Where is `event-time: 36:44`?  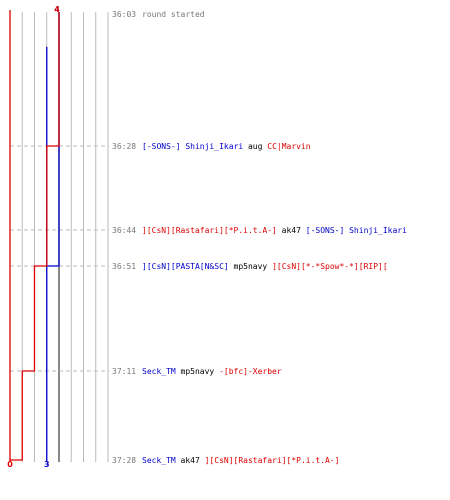 event-time: 36:44 is located at coordinates (124, 230).